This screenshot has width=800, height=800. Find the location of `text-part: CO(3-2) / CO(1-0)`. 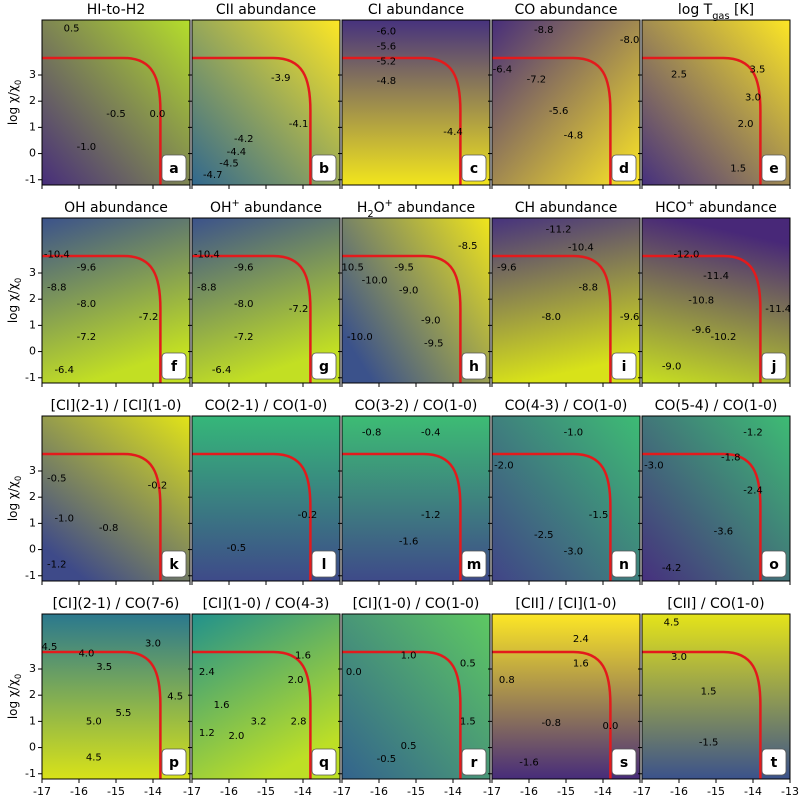

text-part: CO(3-2) / CO(1-0) is located at coordinates (416, 406).